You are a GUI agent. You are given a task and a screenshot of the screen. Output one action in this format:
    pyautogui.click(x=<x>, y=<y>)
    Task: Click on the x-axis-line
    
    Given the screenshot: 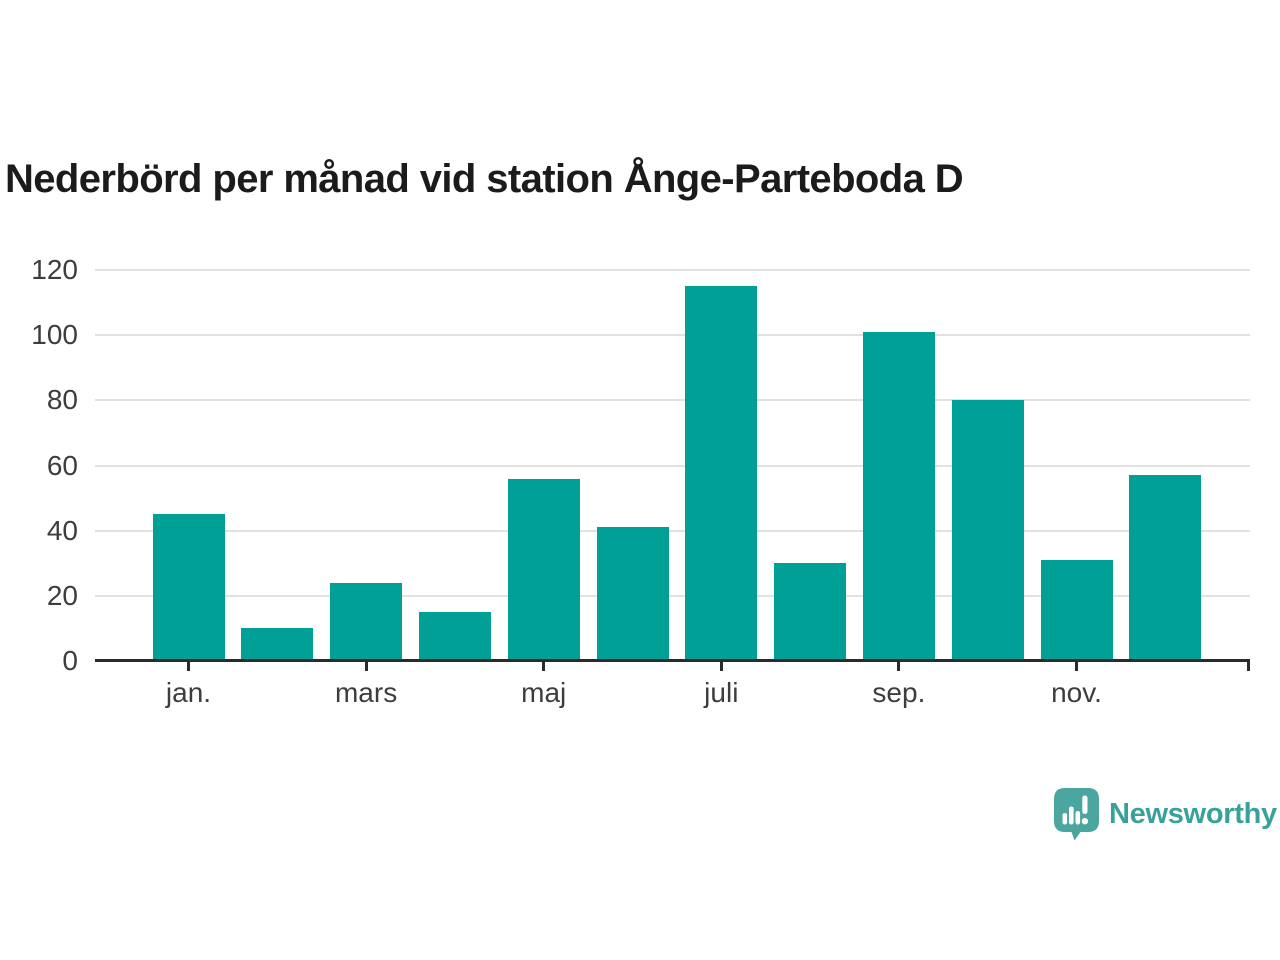 What is the action you would take?
    pyautogui.click(x=672, y=660)
    